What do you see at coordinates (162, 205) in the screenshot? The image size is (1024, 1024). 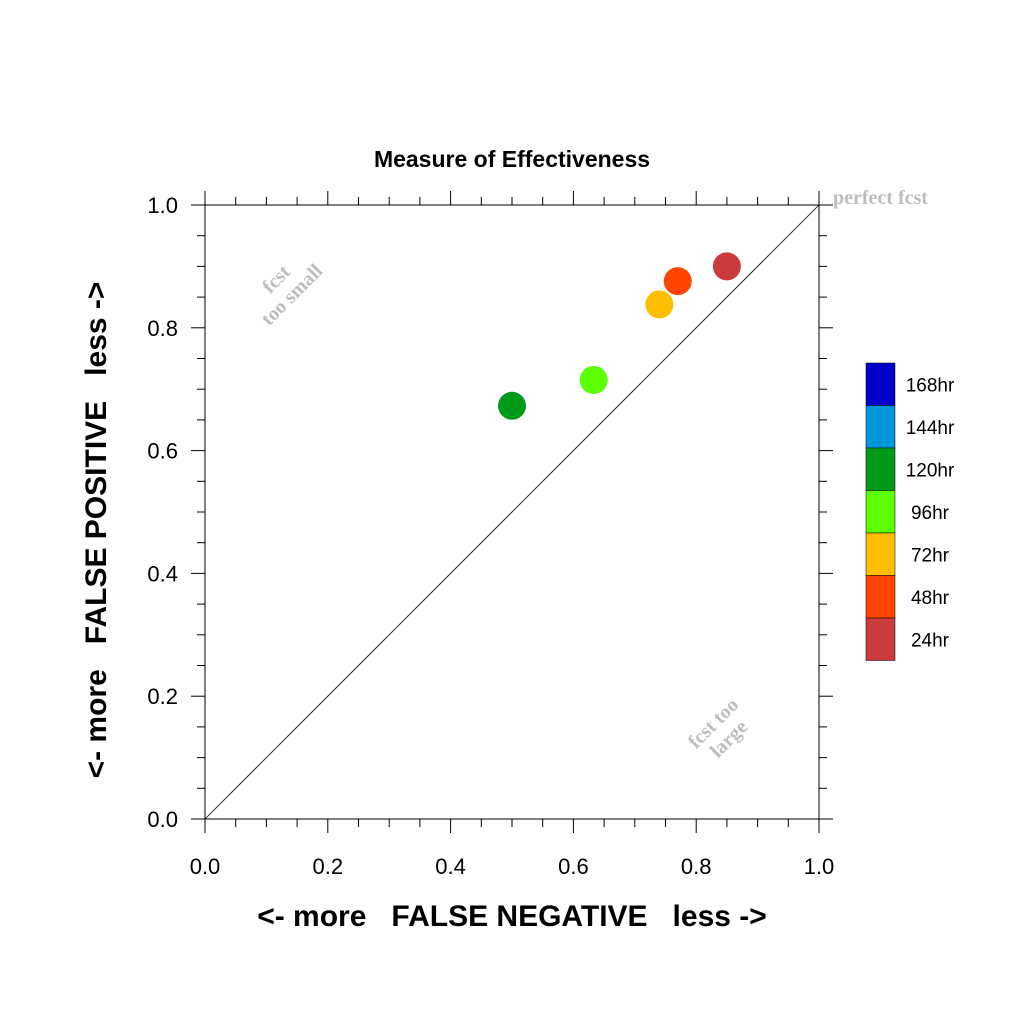 I see `y-tick-label: 1.0` at bounding box center [162, 205].